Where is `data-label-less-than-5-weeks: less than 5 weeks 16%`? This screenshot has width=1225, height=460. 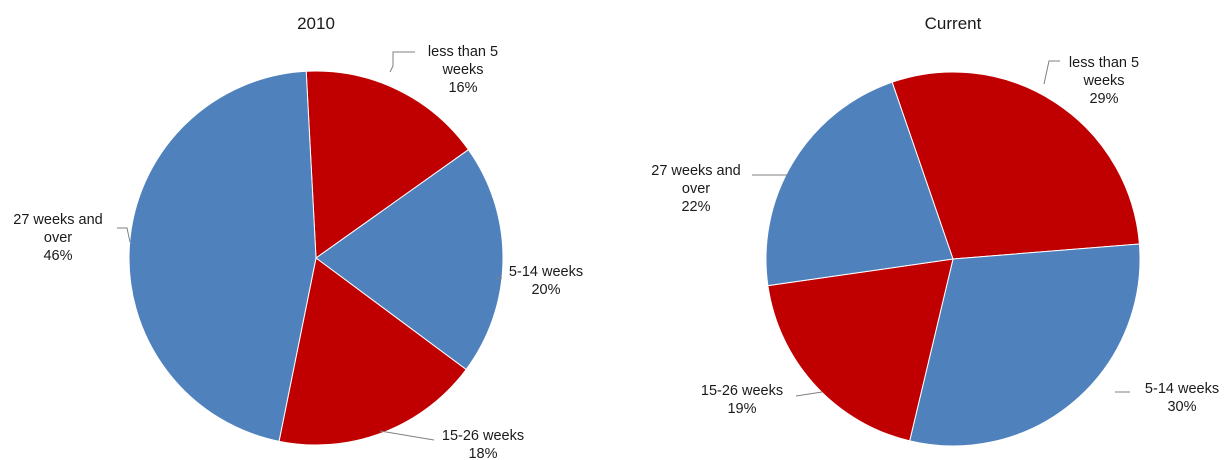 data-label-less-than-5-weeks: less than 5 weeks 16% is located at coordinates (463, 70).